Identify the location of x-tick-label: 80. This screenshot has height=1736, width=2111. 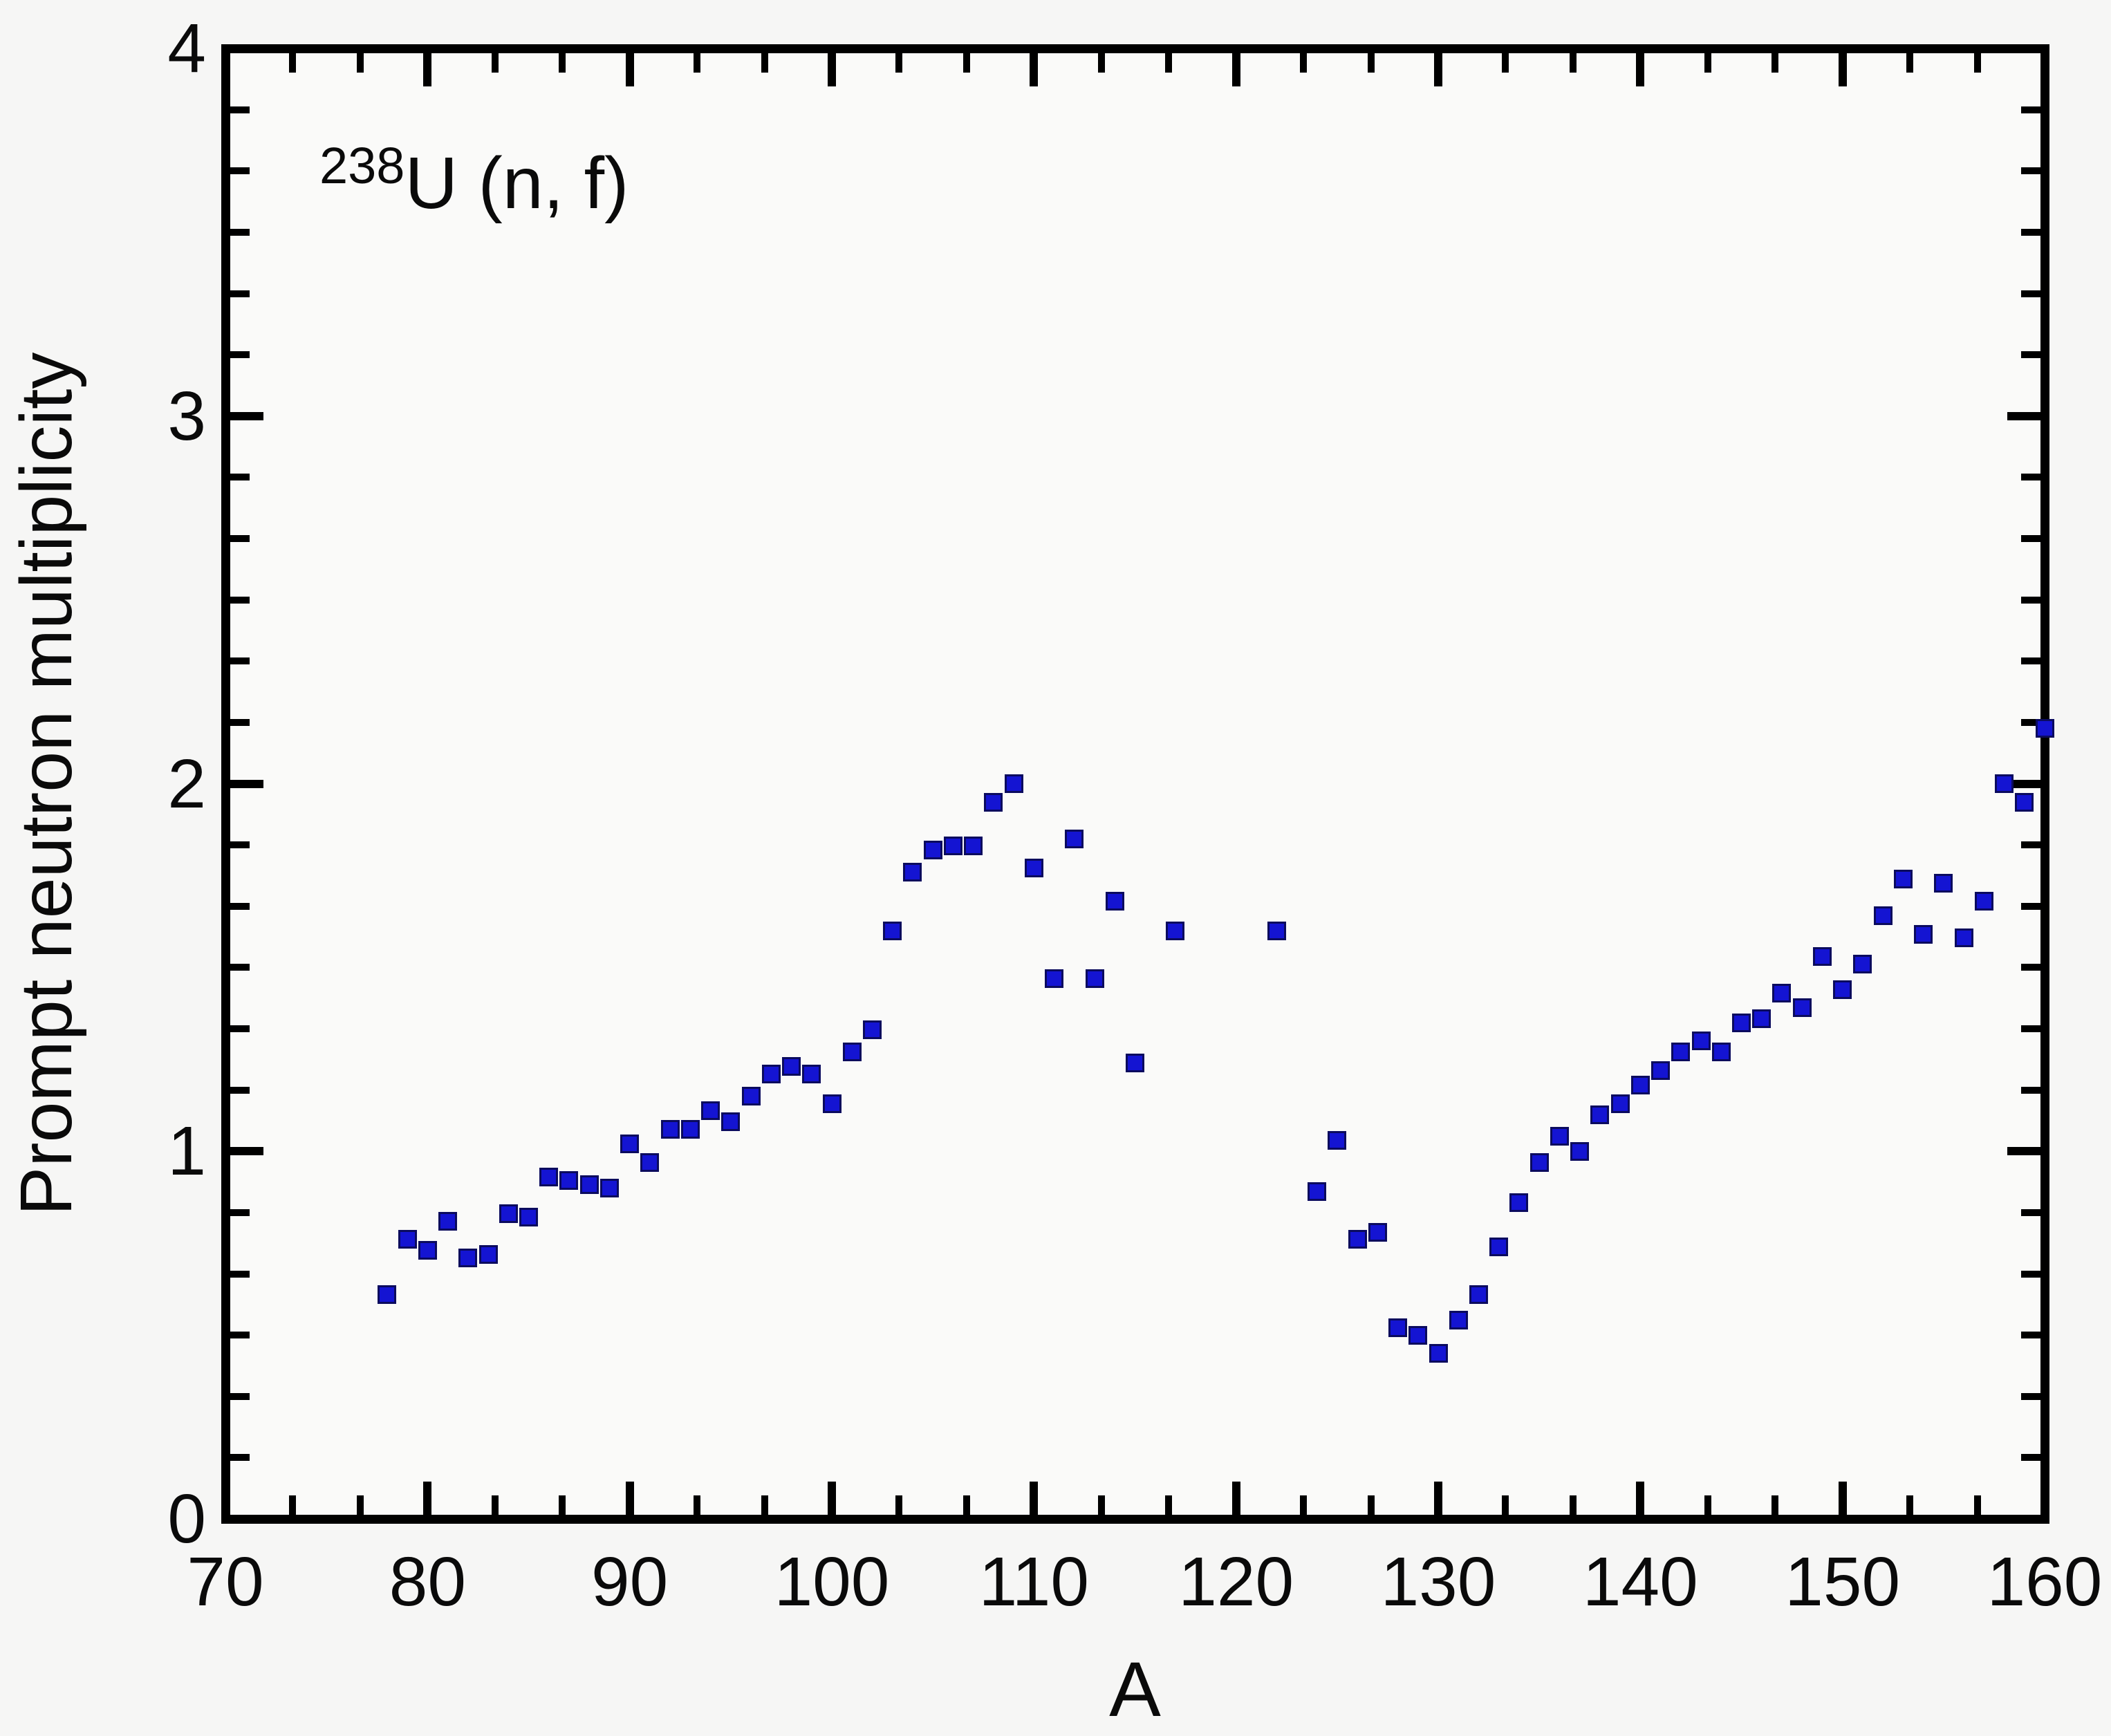
(427, 1582).